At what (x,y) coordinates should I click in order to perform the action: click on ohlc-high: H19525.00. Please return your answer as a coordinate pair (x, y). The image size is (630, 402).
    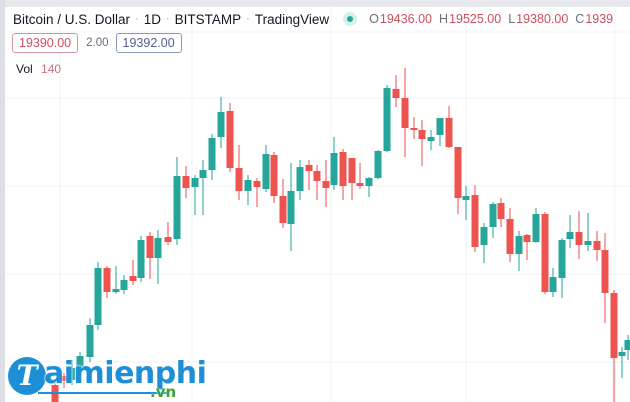
    Looking at the image, I should click on (470, 19).